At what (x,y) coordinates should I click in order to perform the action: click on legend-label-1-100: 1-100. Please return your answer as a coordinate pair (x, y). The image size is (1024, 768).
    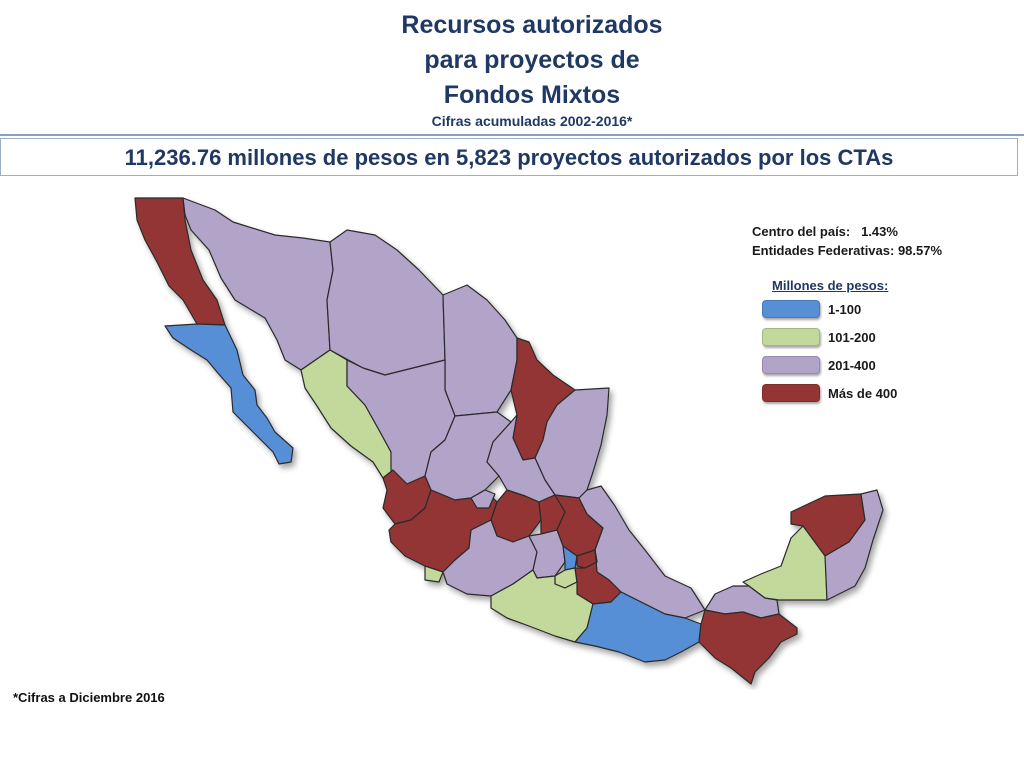
    Looking at the image, I should click on (845, 309).